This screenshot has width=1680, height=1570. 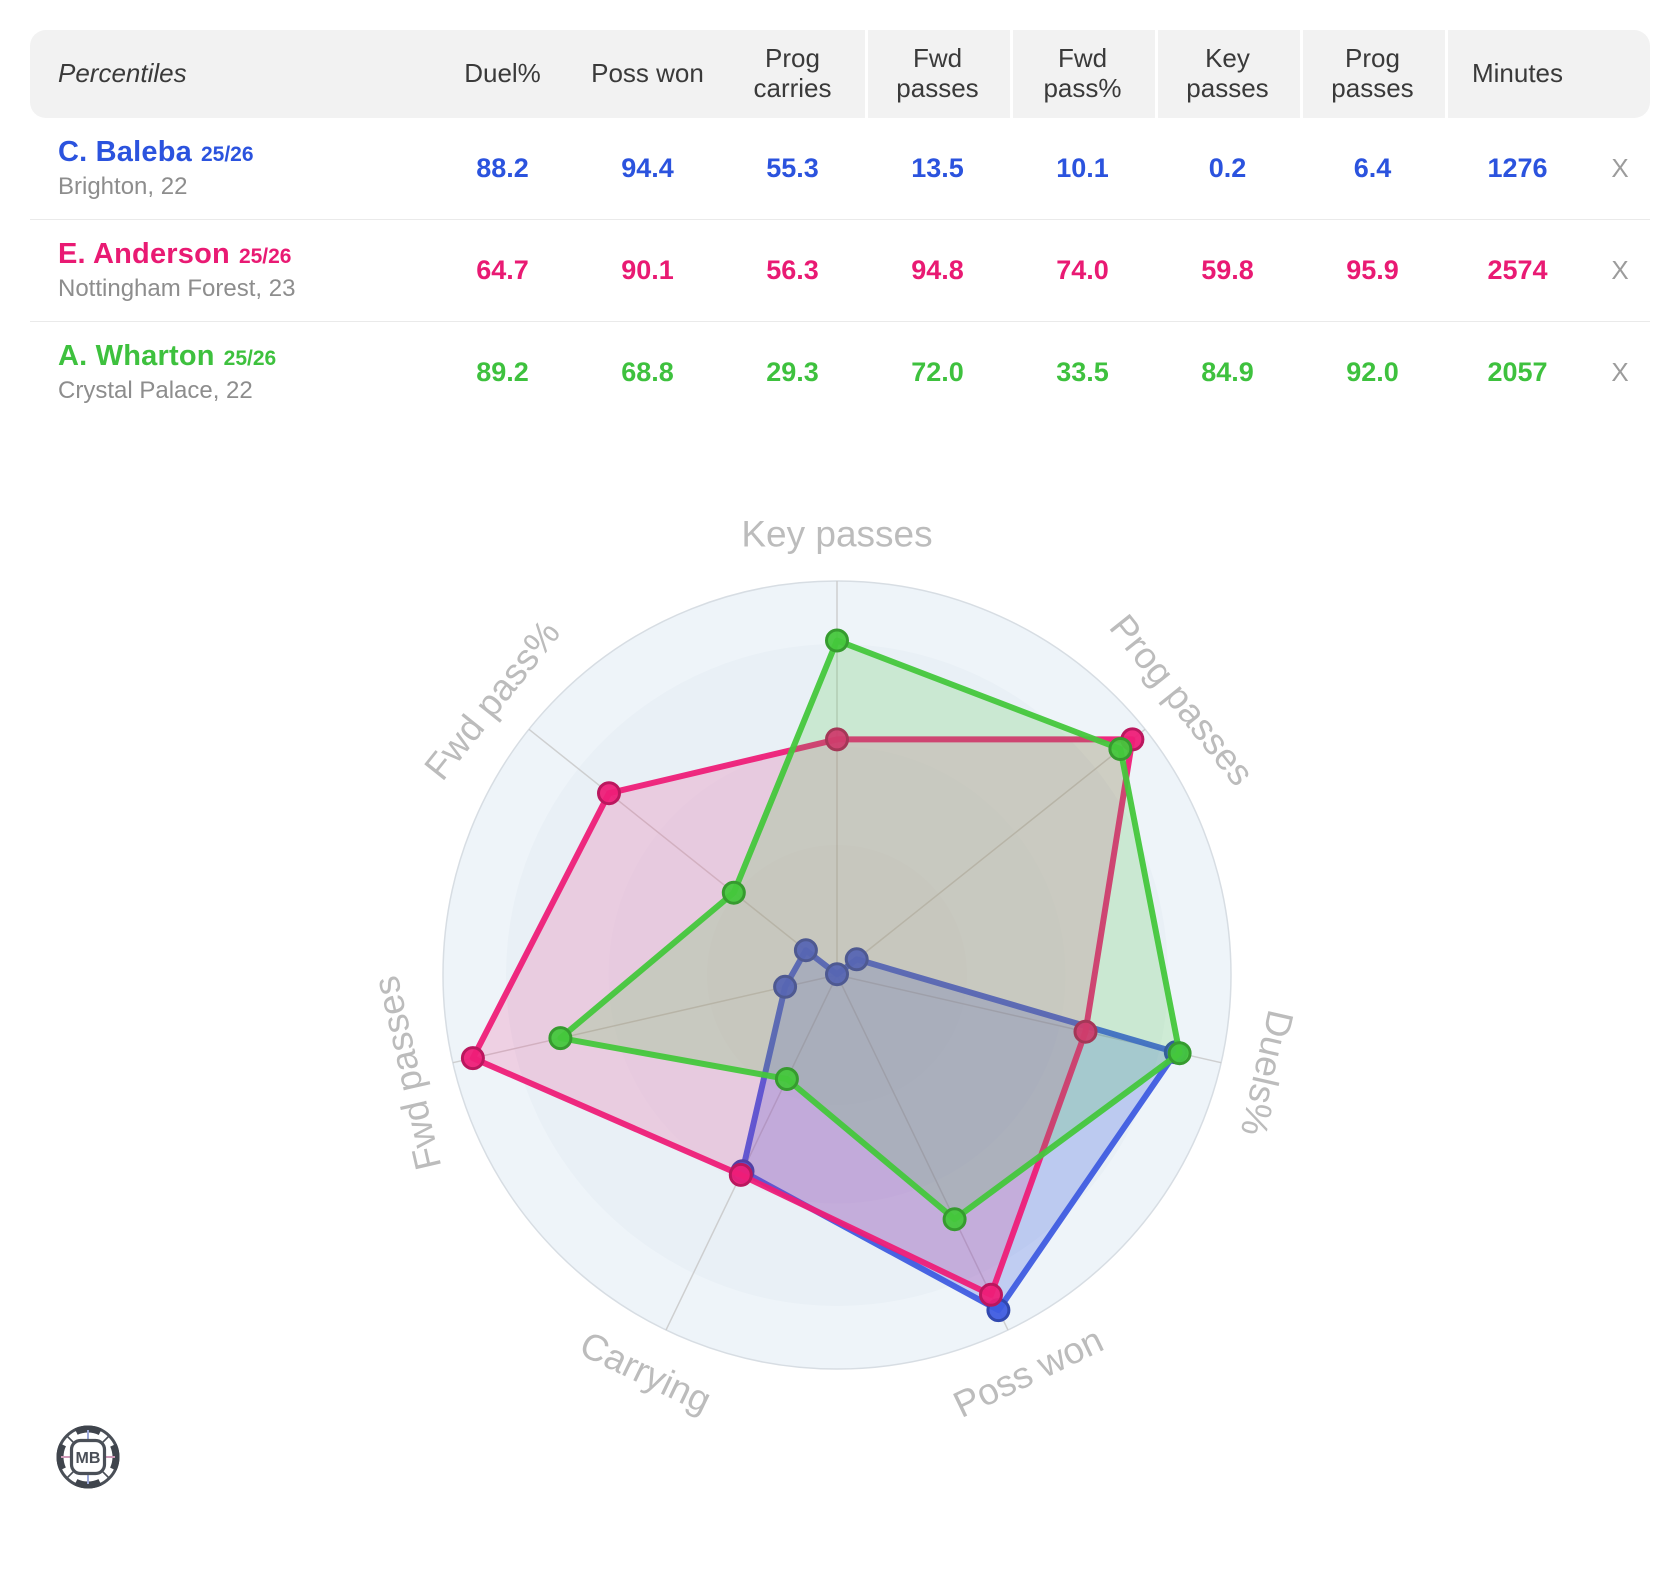 I want to click on stat-value: 72.0, so click(x=937, y=372).